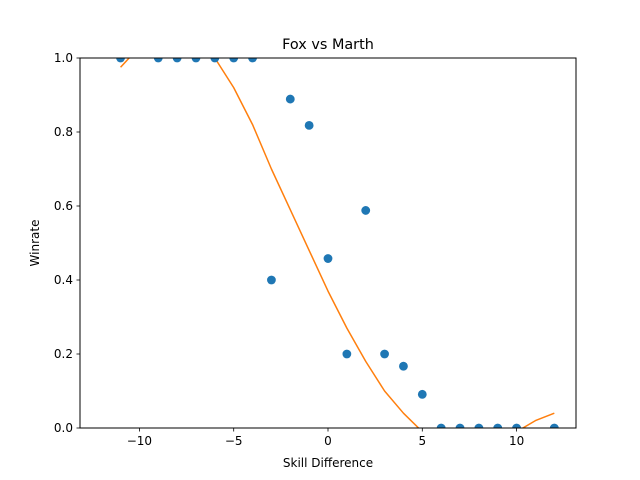 This screenshot has height=480, width=640. What do you see at coordinates (516, 441) in the screenshot?
I see `x-tick-label: 10` at bounding box center [516, 441].